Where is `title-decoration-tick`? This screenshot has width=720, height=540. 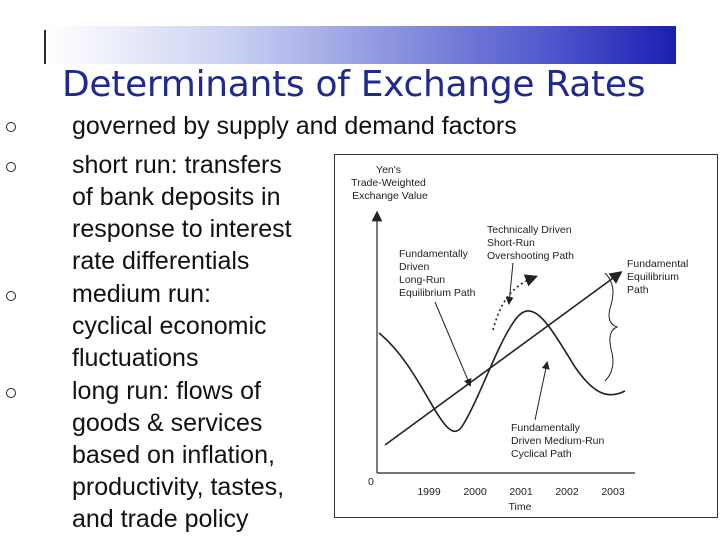 title-decoration-tick is located at coordinates (45, 47).